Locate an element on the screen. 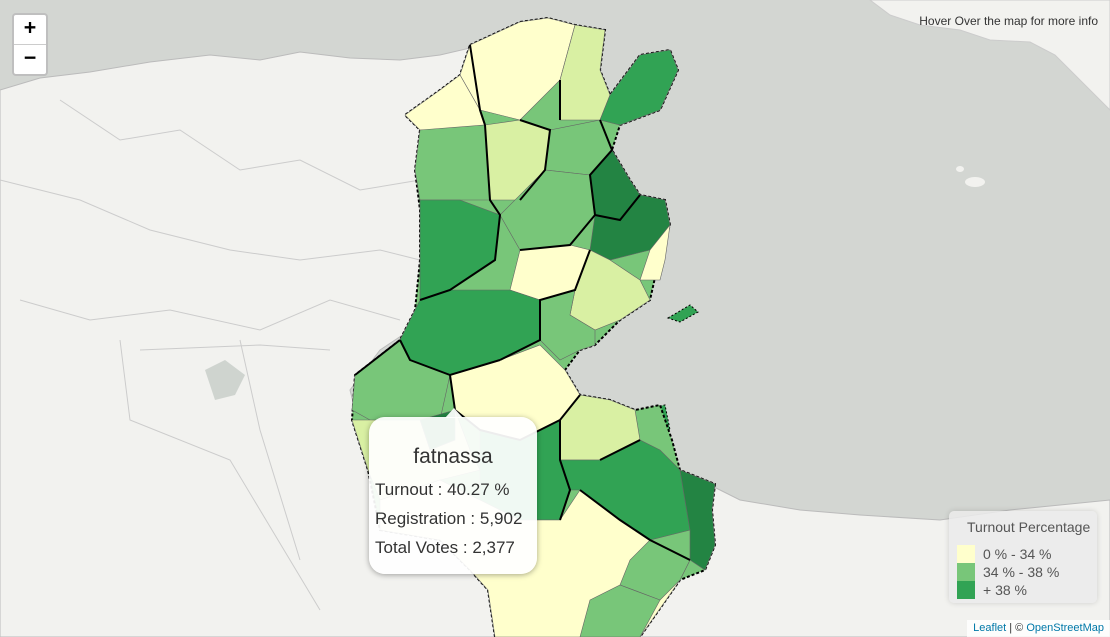 The width and height of the screenshot is (1110, 637). legend-title: Turnout Percentage is located at coordinates (1029, 527).